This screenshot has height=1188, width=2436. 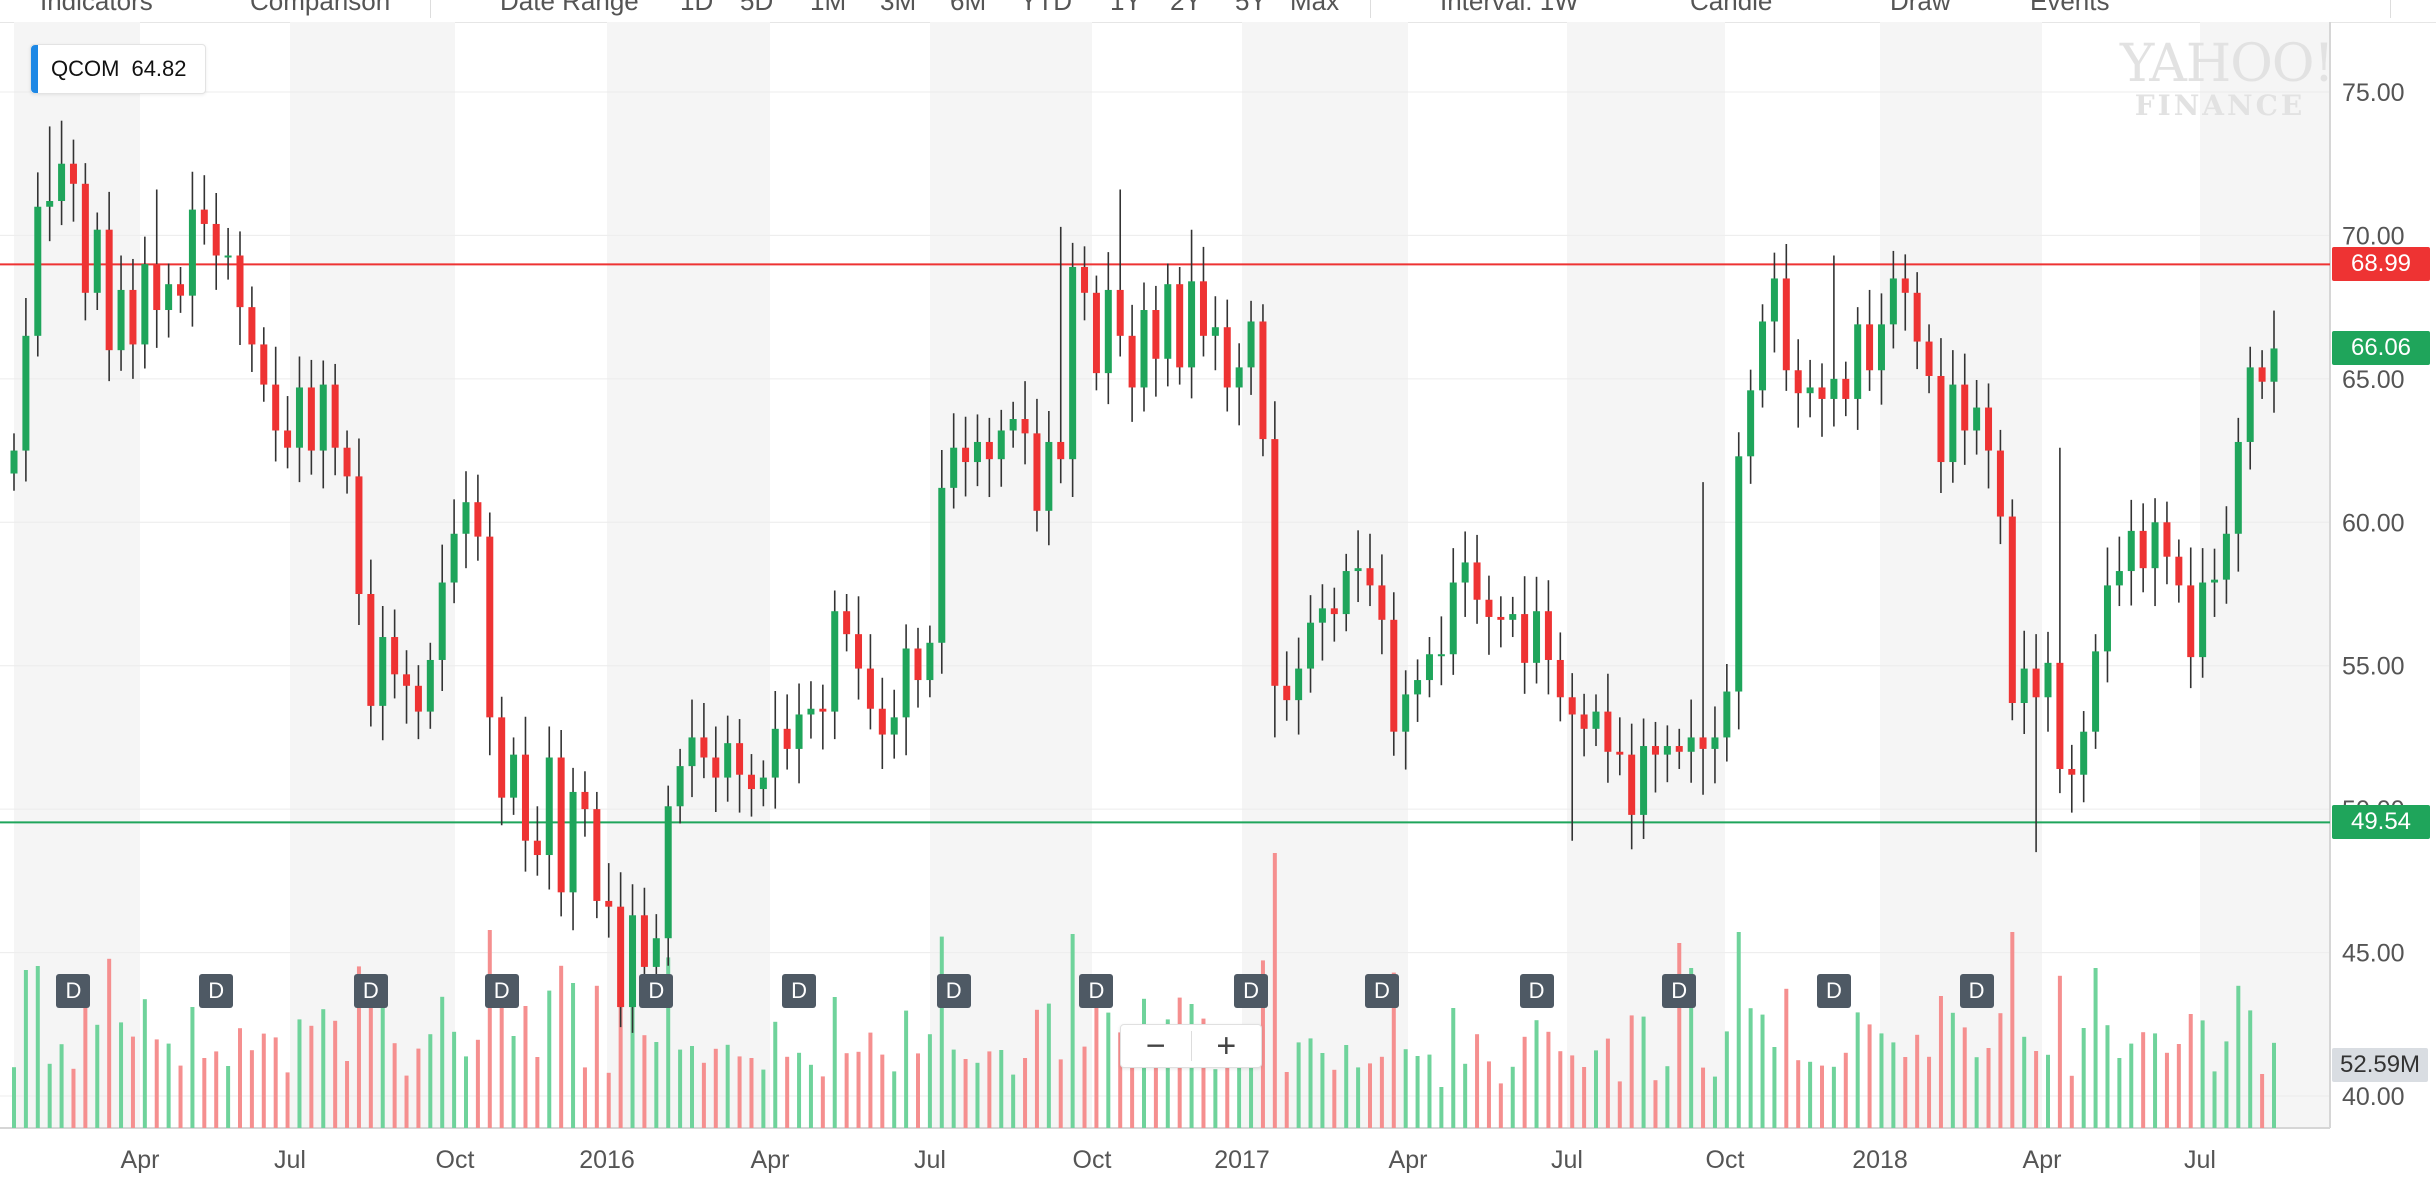 What do you see at coordinates (1046, 8) in the screenshot?
I see `toolbar-item-ytd: YTD` at bounding box center [1046, 8].